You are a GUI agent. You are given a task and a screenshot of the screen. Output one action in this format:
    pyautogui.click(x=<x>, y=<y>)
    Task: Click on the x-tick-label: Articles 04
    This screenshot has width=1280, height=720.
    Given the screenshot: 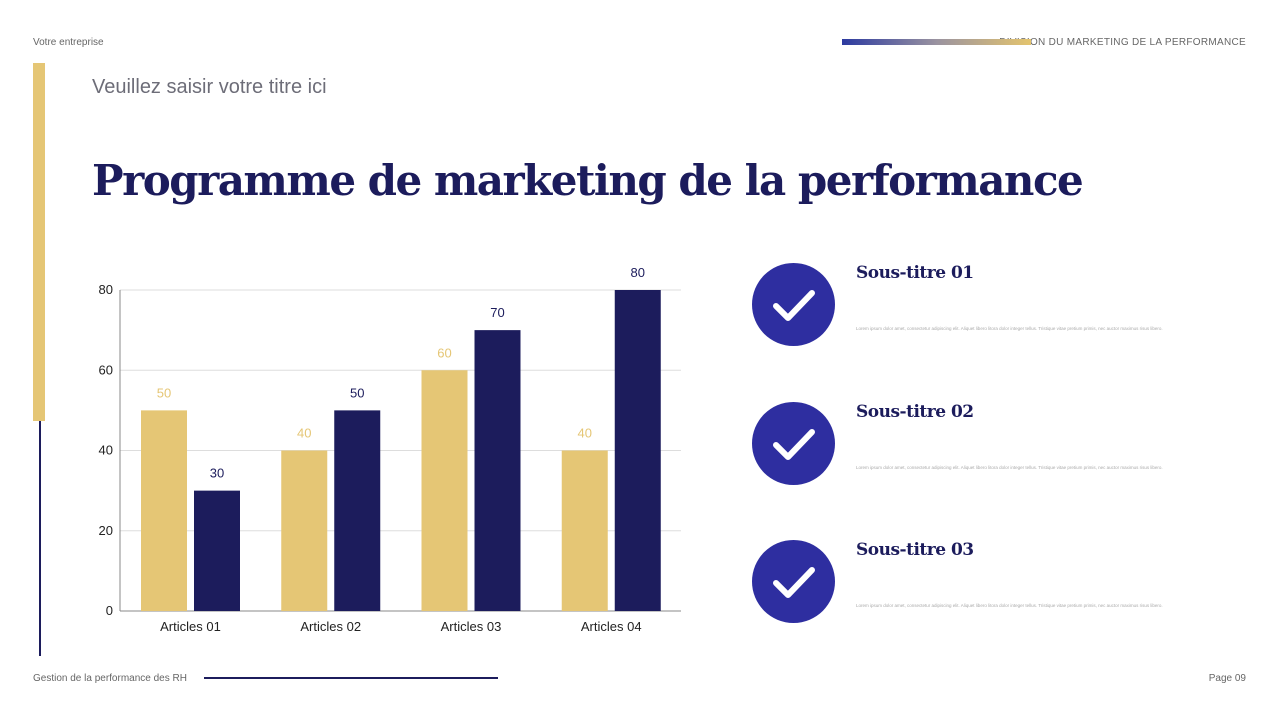 What is the action you would take?
    pyautogui.click(x=611, y=626)
    